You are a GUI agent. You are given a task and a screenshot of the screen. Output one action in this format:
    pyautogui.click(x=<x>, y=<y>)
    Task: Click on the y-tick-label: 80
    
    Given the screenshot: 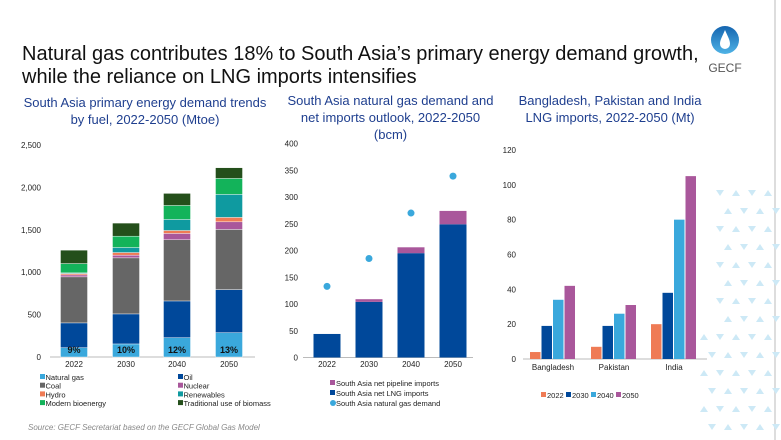 What is the action you would take?
    pyautogui.click(x=511, y=220)
    